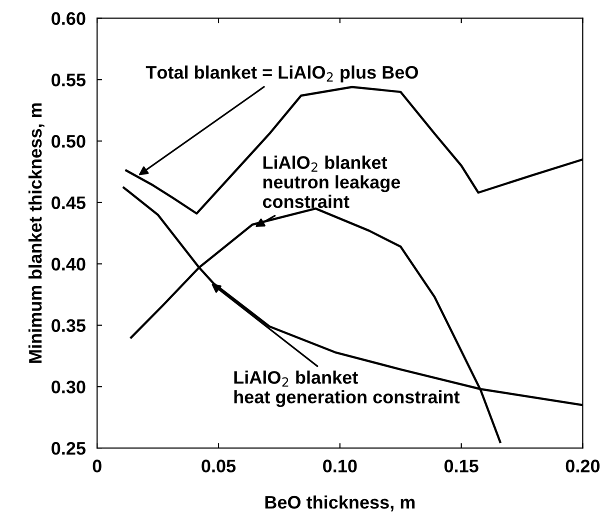 This screenshot has height=521, width=607. Describe the element at coordinates (219, 466) in the screenshot. I see `x-tick-label: 0.05` at that location.